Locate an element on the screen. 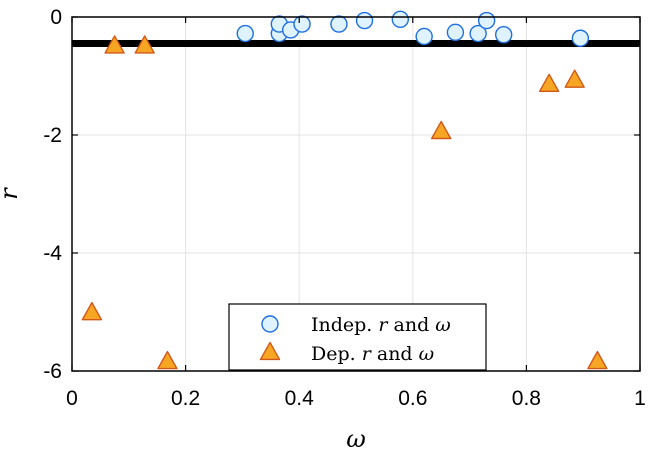  x-tick-label: 1 is located at coordinates (640, 398).